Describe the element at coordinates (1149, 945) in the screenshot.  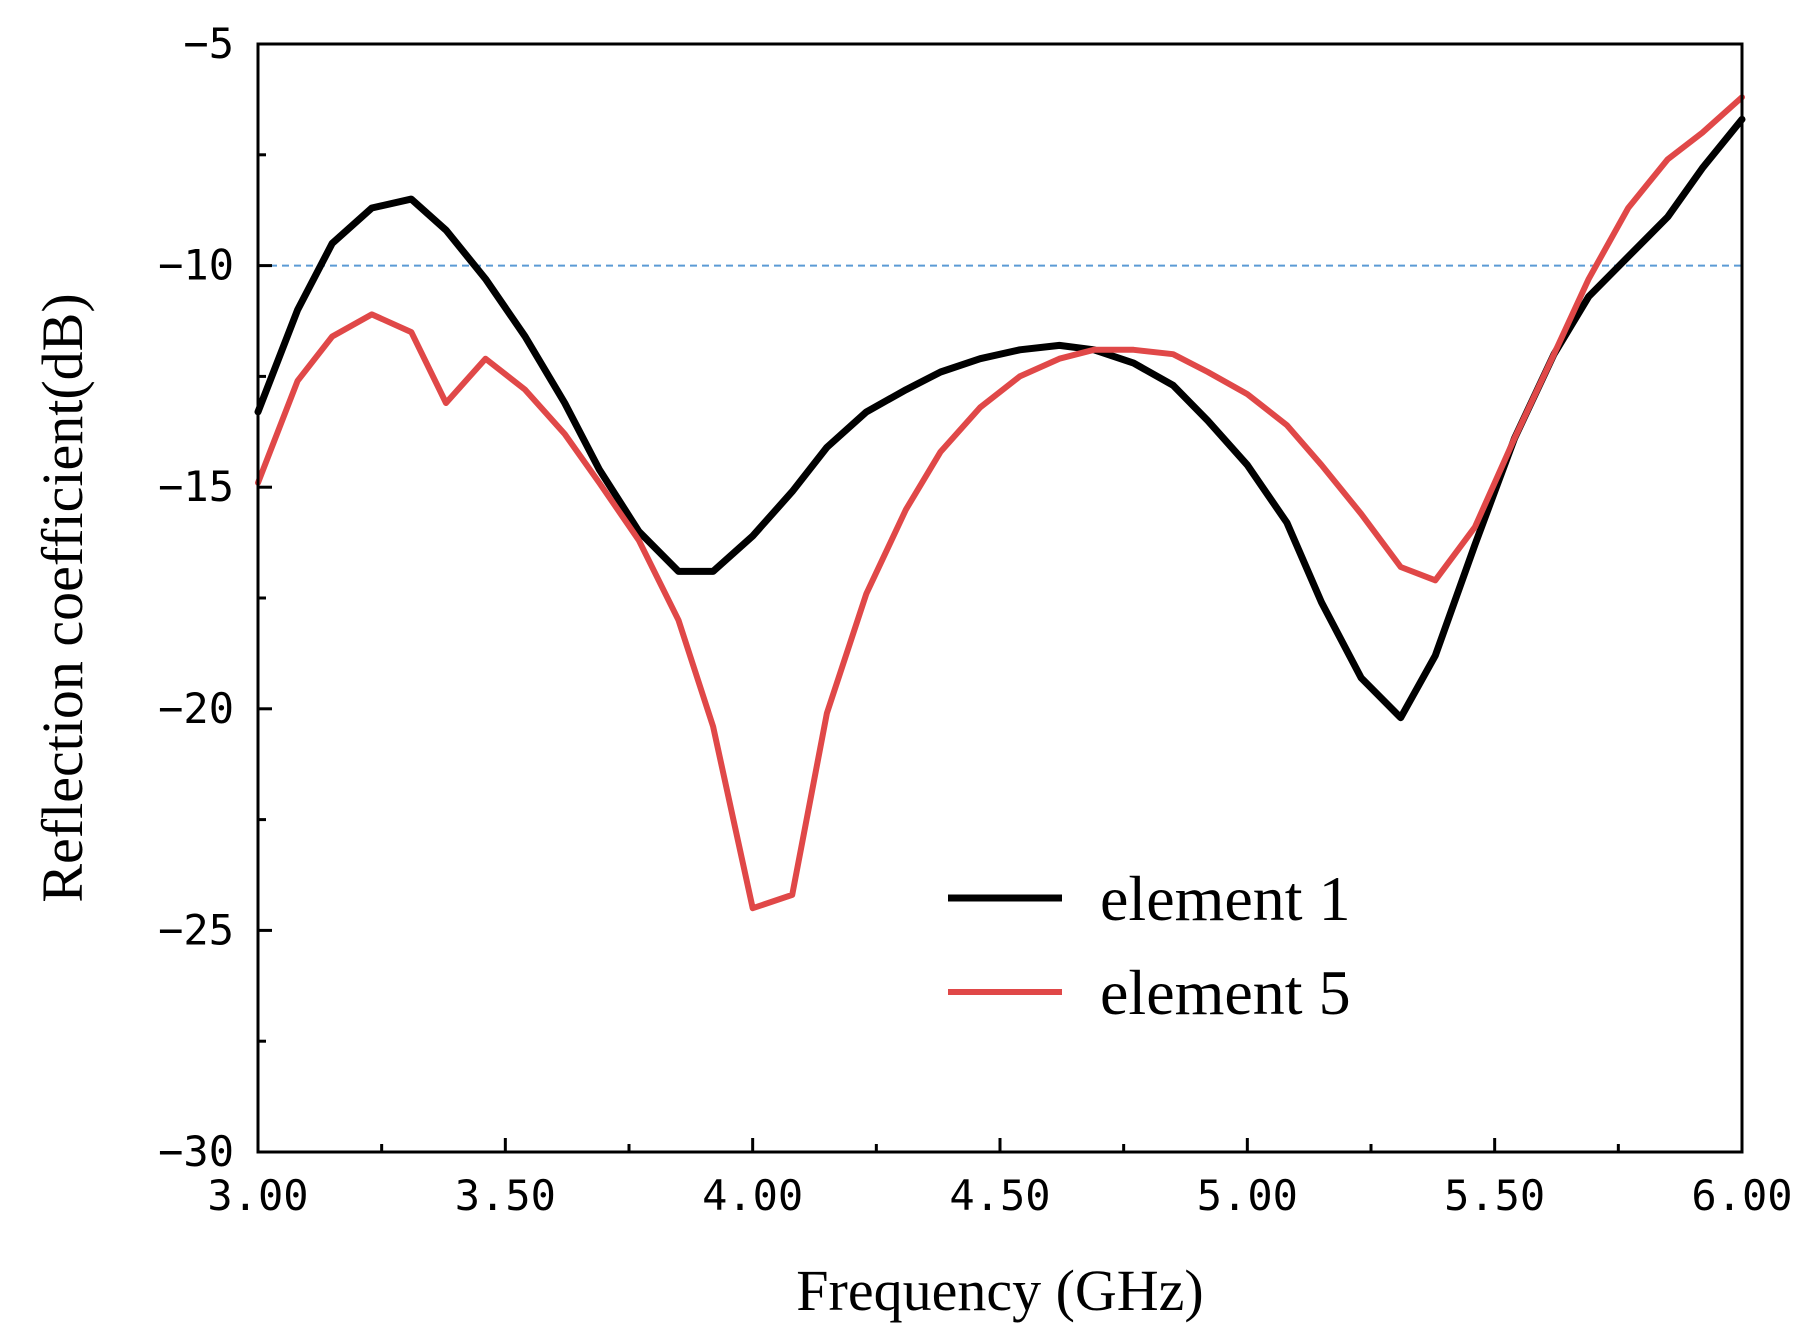
I see `legend: element 1 element 5` at that location.